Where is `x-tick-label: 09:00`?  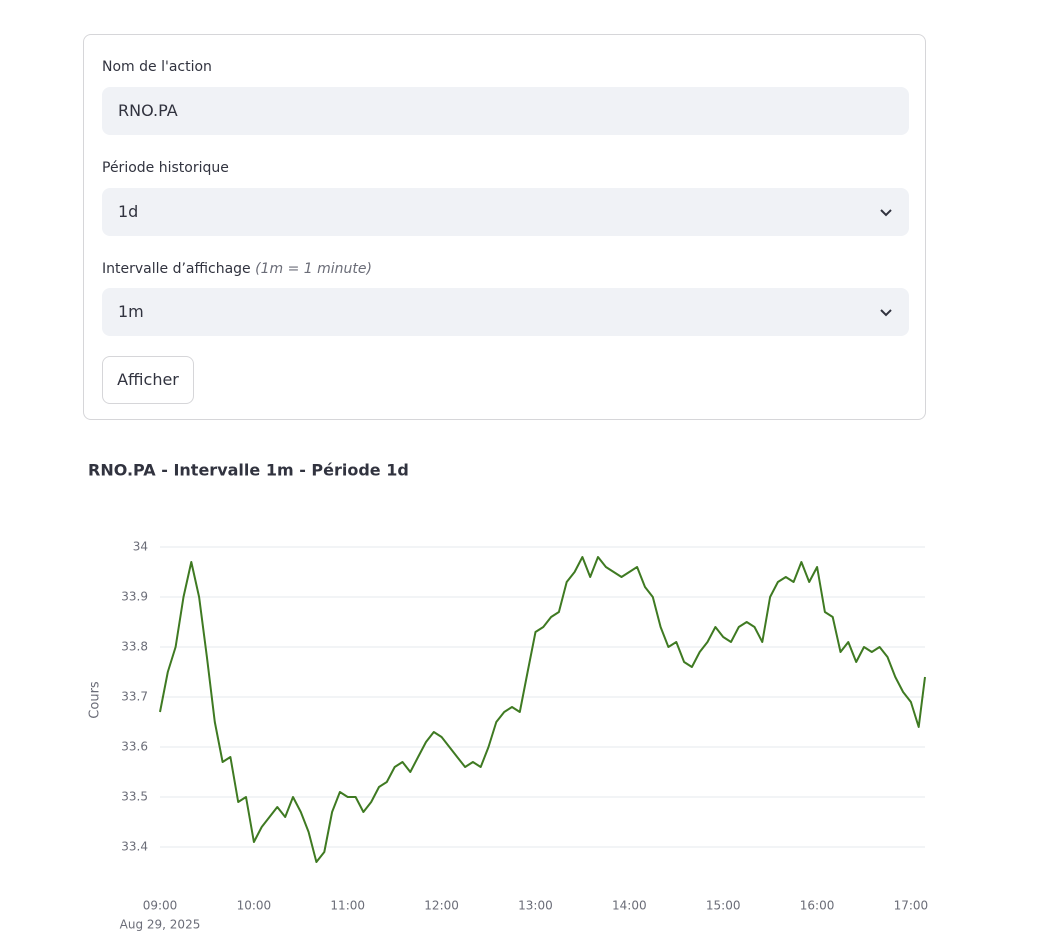
x-tick-label: 09:00 is located at coordinates (160, 906).